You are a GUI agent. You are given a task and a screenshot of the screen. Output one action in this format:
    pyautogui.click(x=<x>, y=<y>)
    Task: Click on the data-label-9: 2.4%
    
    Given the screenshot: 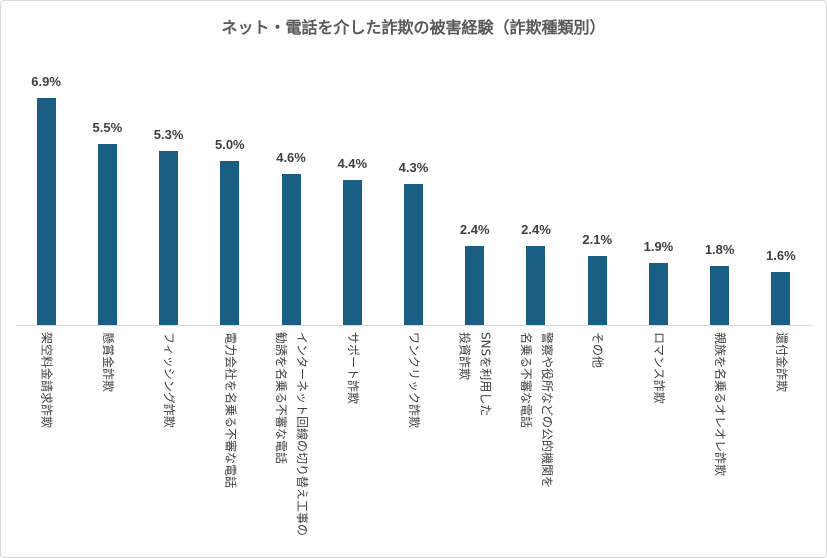 What is the action you would take?
    pyautogui.click(x=536, y=230)
    